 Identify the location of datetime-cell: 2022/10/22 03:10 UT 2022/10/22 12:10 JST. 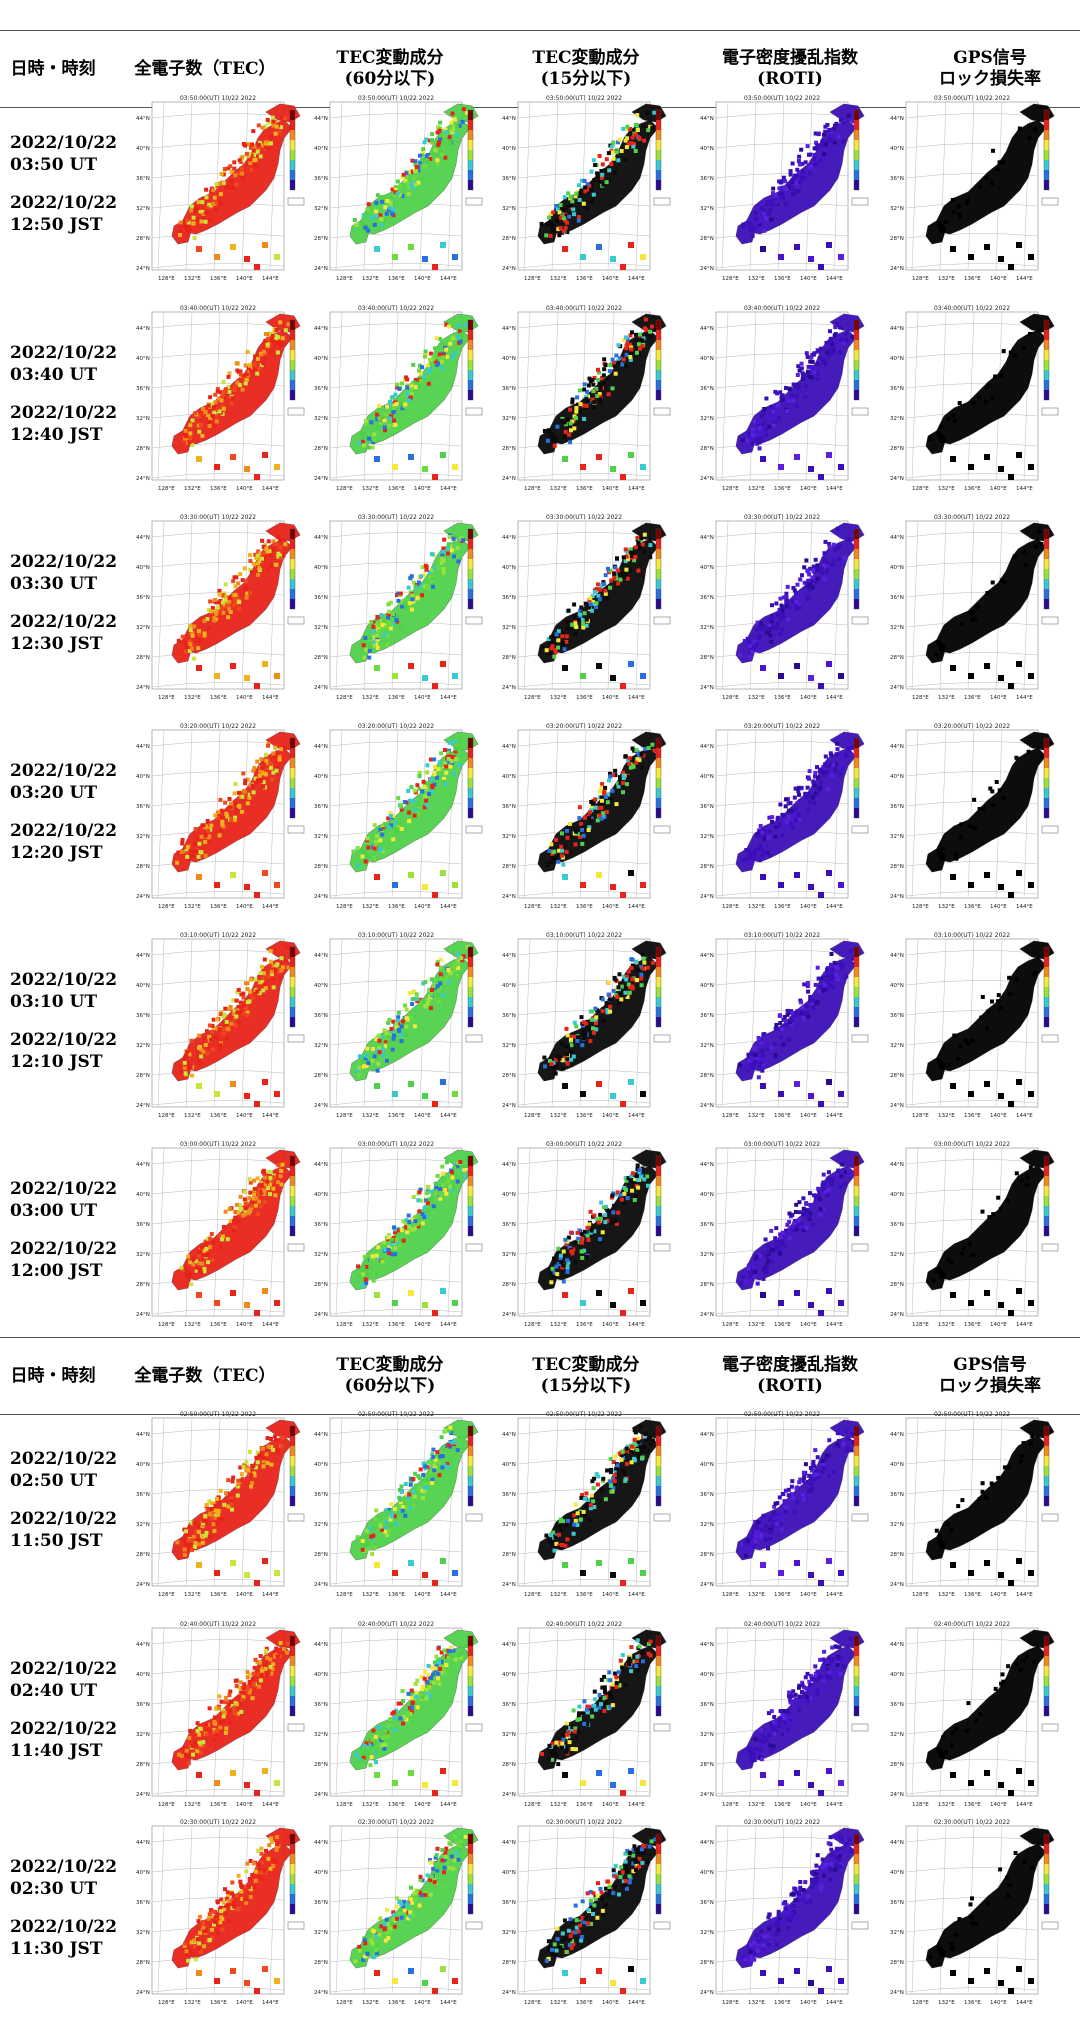
(58, 1025).